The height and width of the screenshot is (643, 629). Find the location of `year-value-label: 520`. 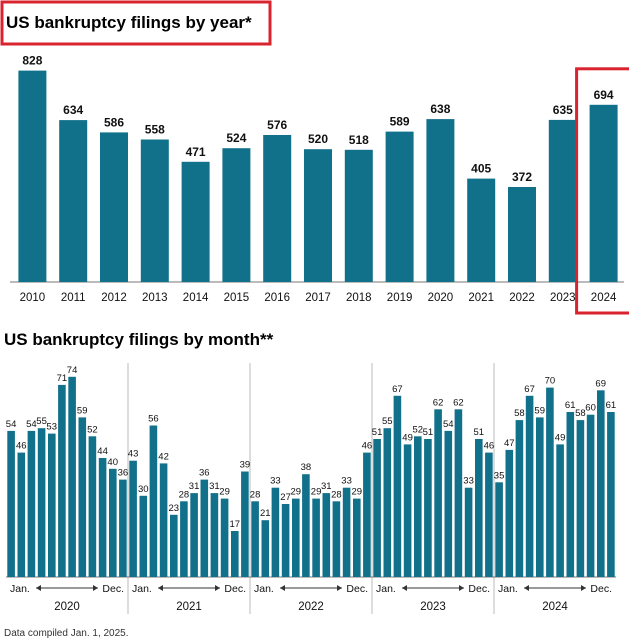

year-value-label: 520 is located at coordinates (318, 139).